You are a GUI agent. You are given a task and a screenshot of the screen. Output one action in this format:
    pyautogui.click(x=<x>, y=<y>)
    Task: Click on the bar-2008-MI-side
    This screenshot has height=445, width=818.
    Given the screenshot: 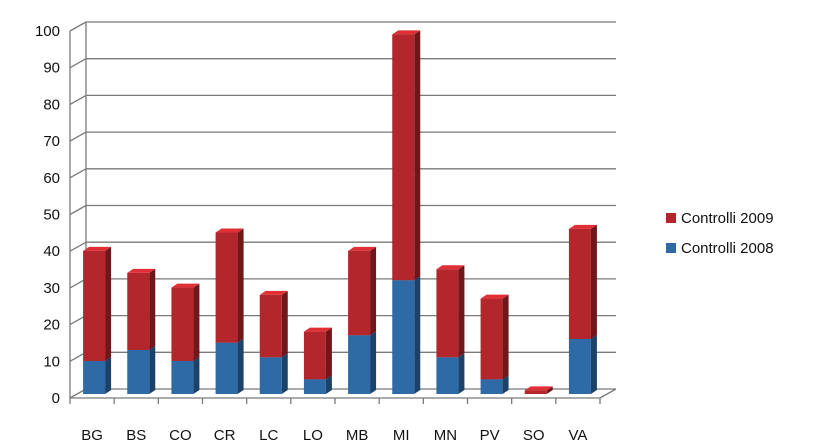 What is the action you would take?
    pyautogui.click(x=417, y=335)
    